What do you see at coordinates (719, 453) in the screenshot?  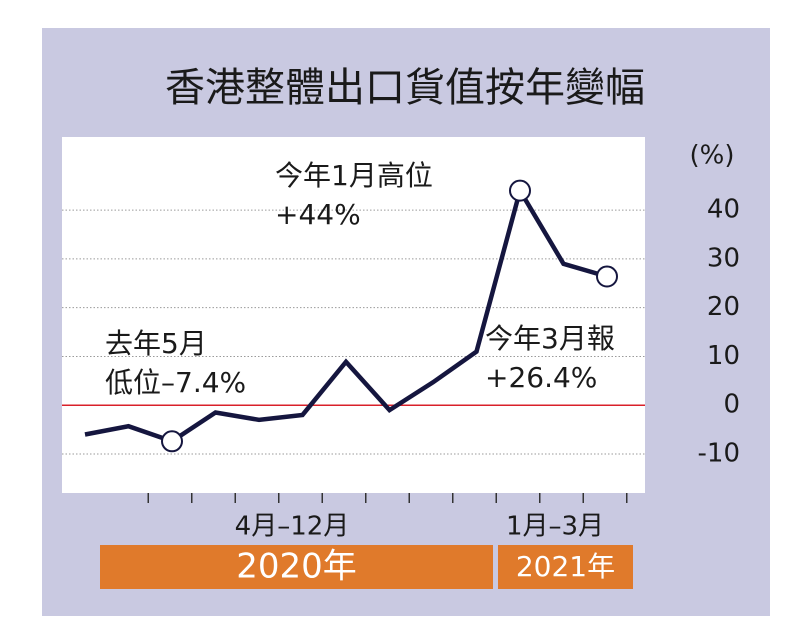 I see `y-tick-label: -10` at bounding box center [719, 453].